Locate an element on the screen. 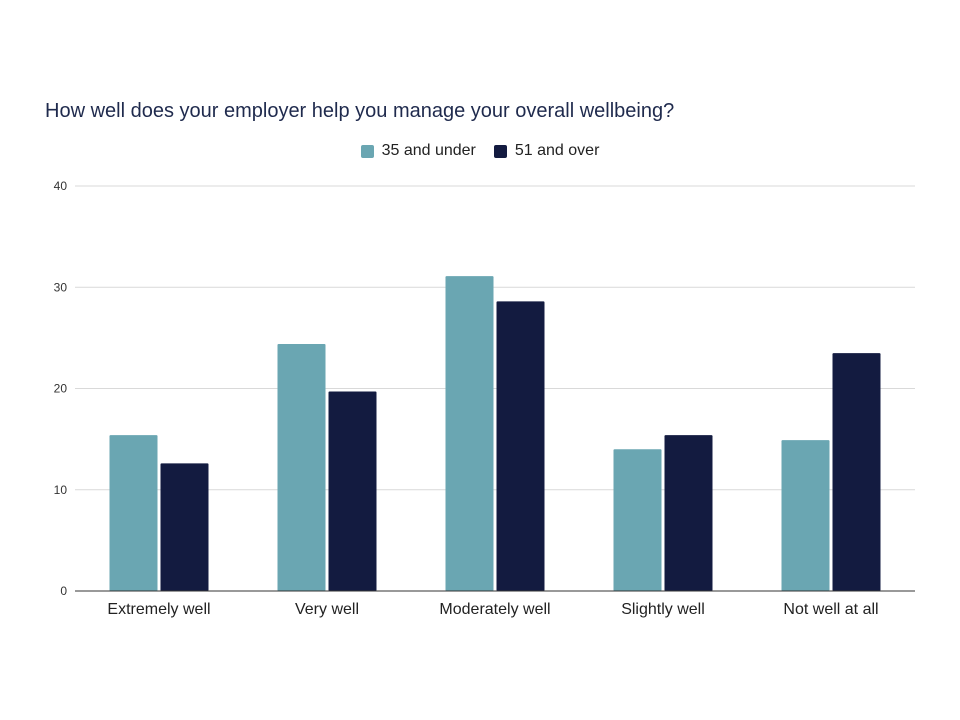  x-tick-label: Moderately well is located at coordinates (494, 609).